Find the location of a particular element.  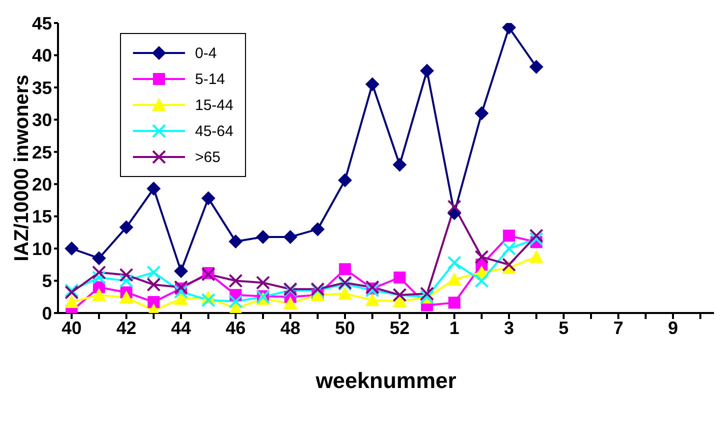

y-tick-label: 40 is located at coordinates (42, 56).